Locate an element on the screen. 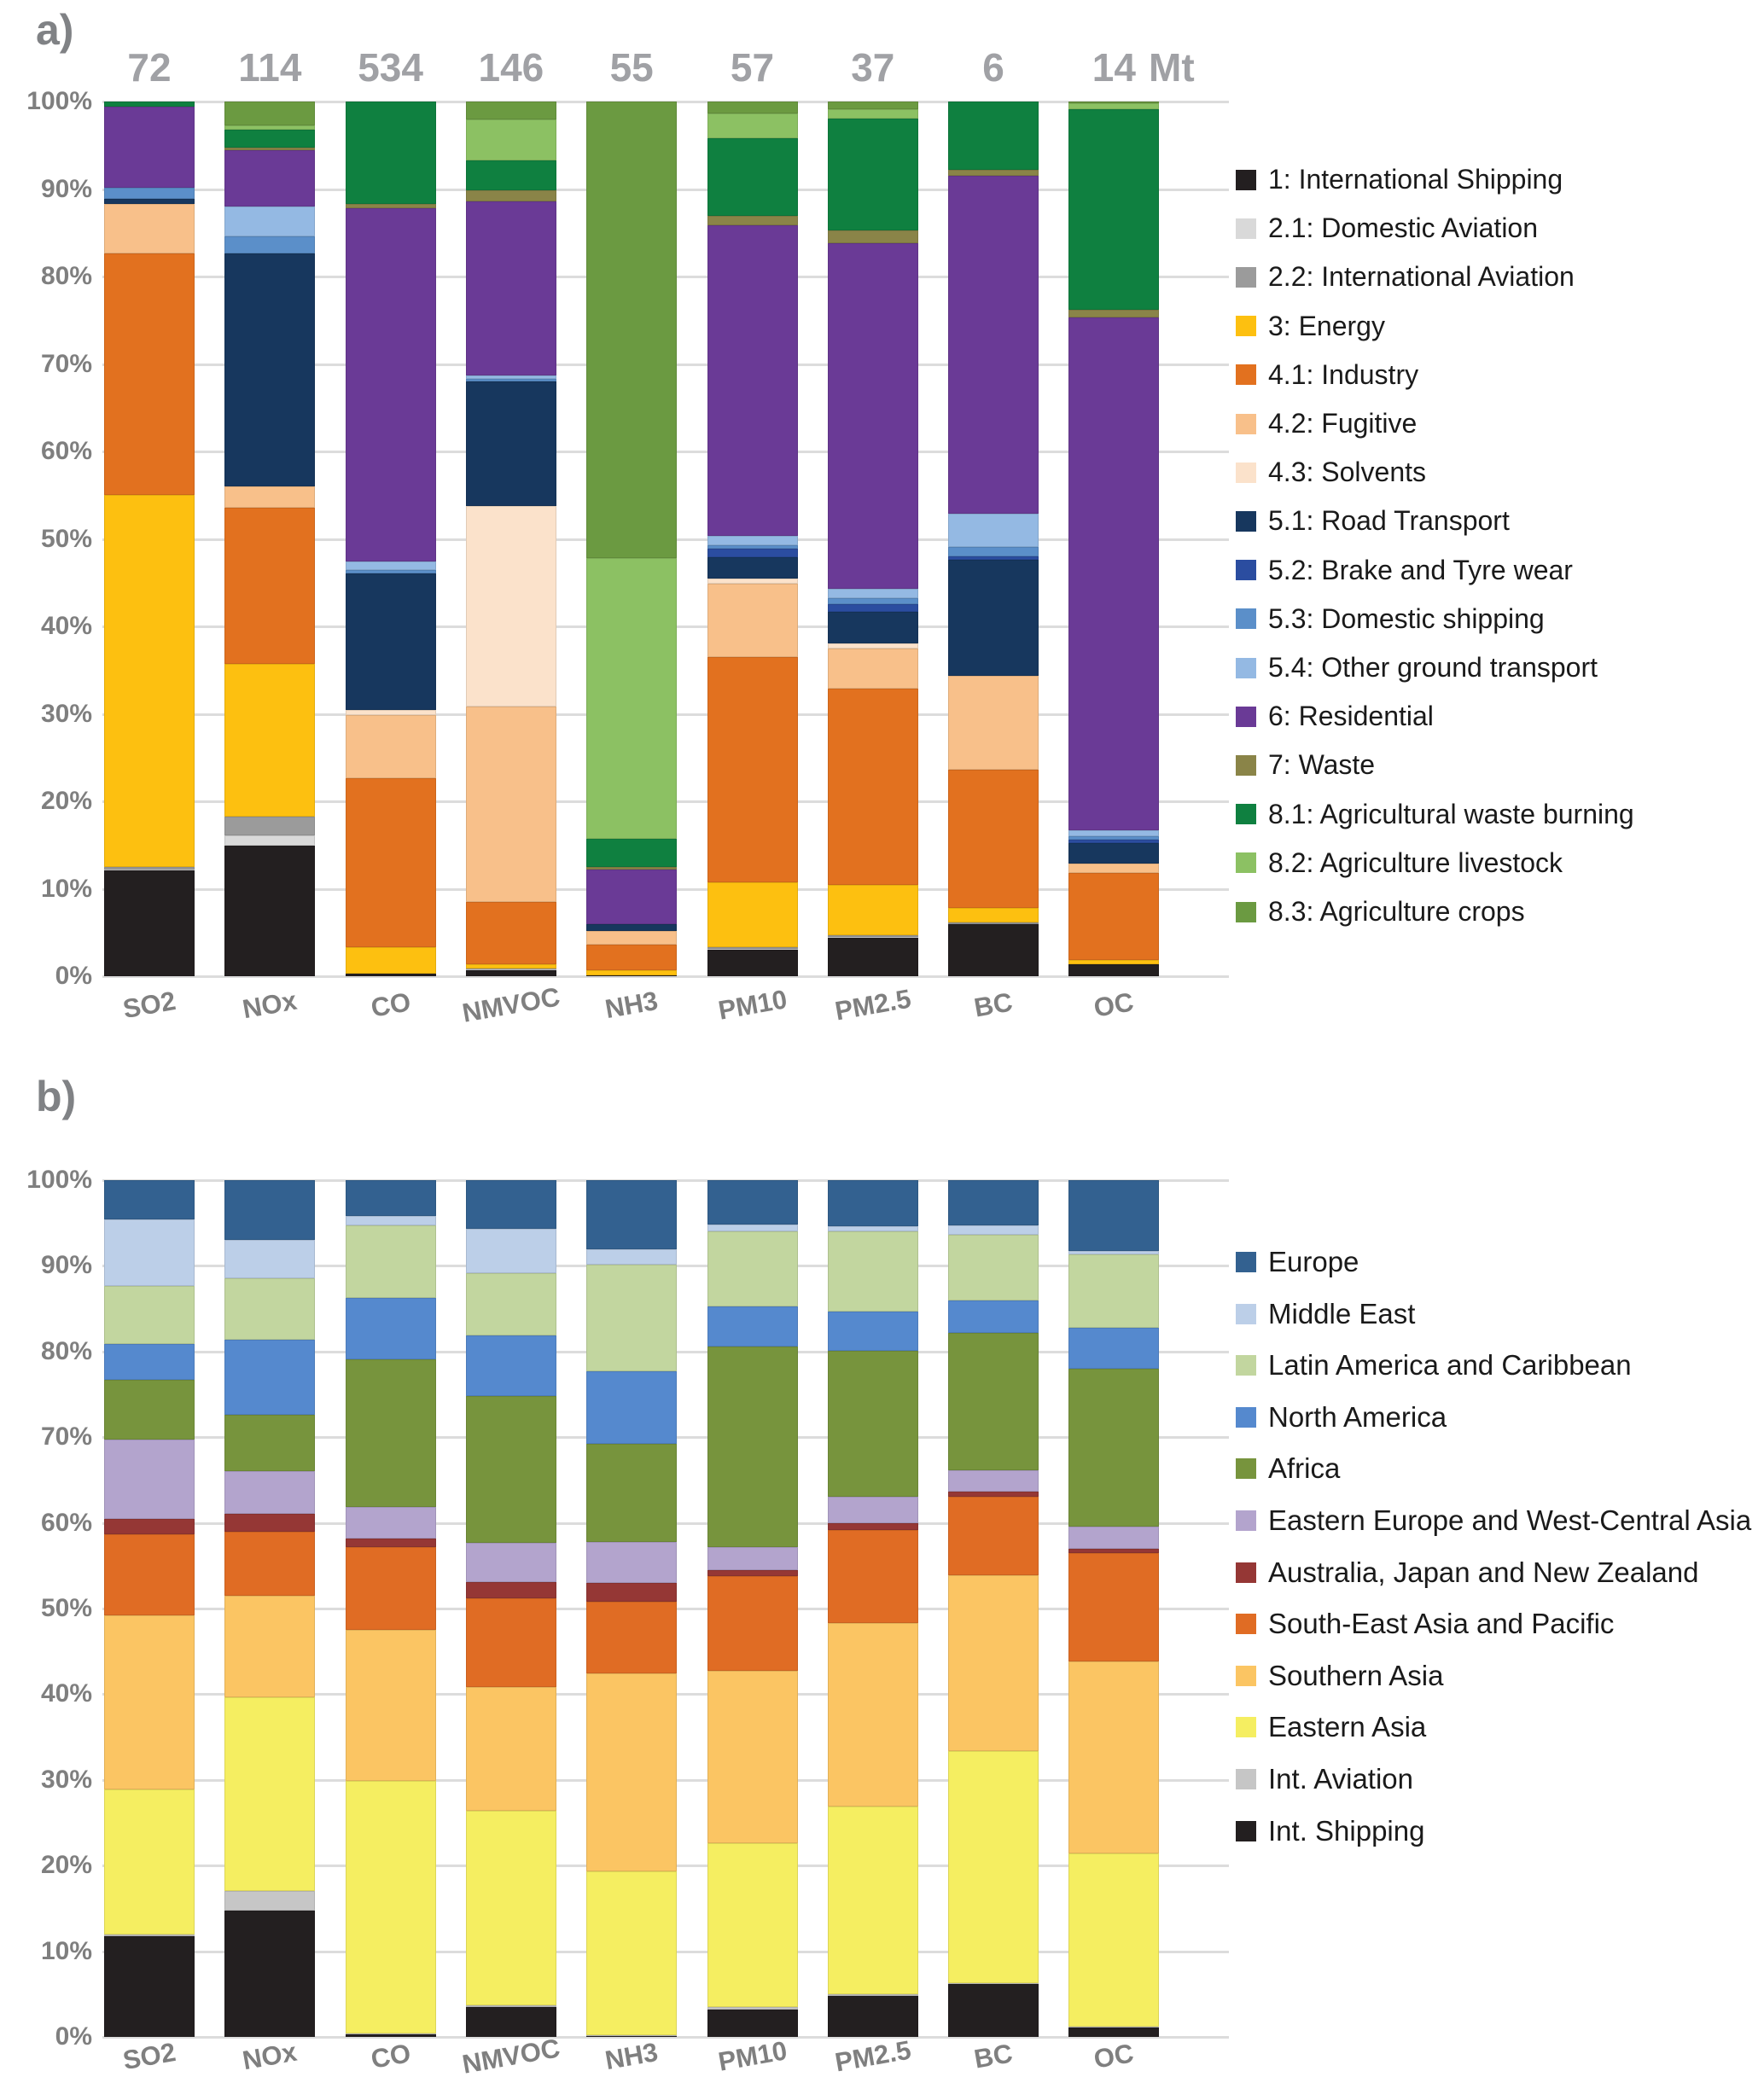  segment-bc-3-energy is located at coordinates (993, 915).